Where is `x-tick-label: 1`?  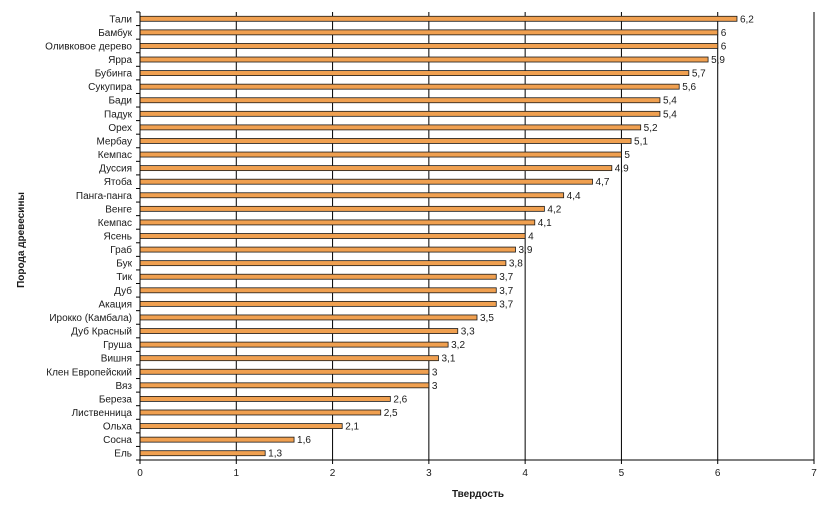
x-tick-label: 1 is located at coordinates (237, 473).